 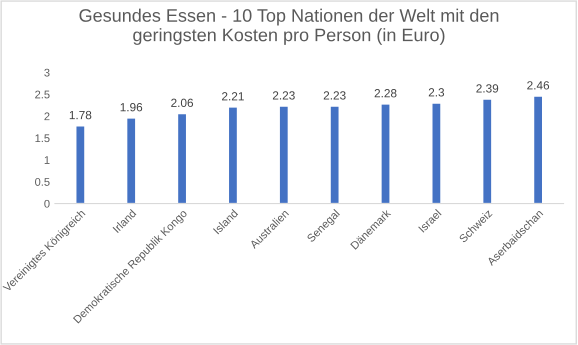 I want to click on data-label: 2.28, so click(x=385, y=93).